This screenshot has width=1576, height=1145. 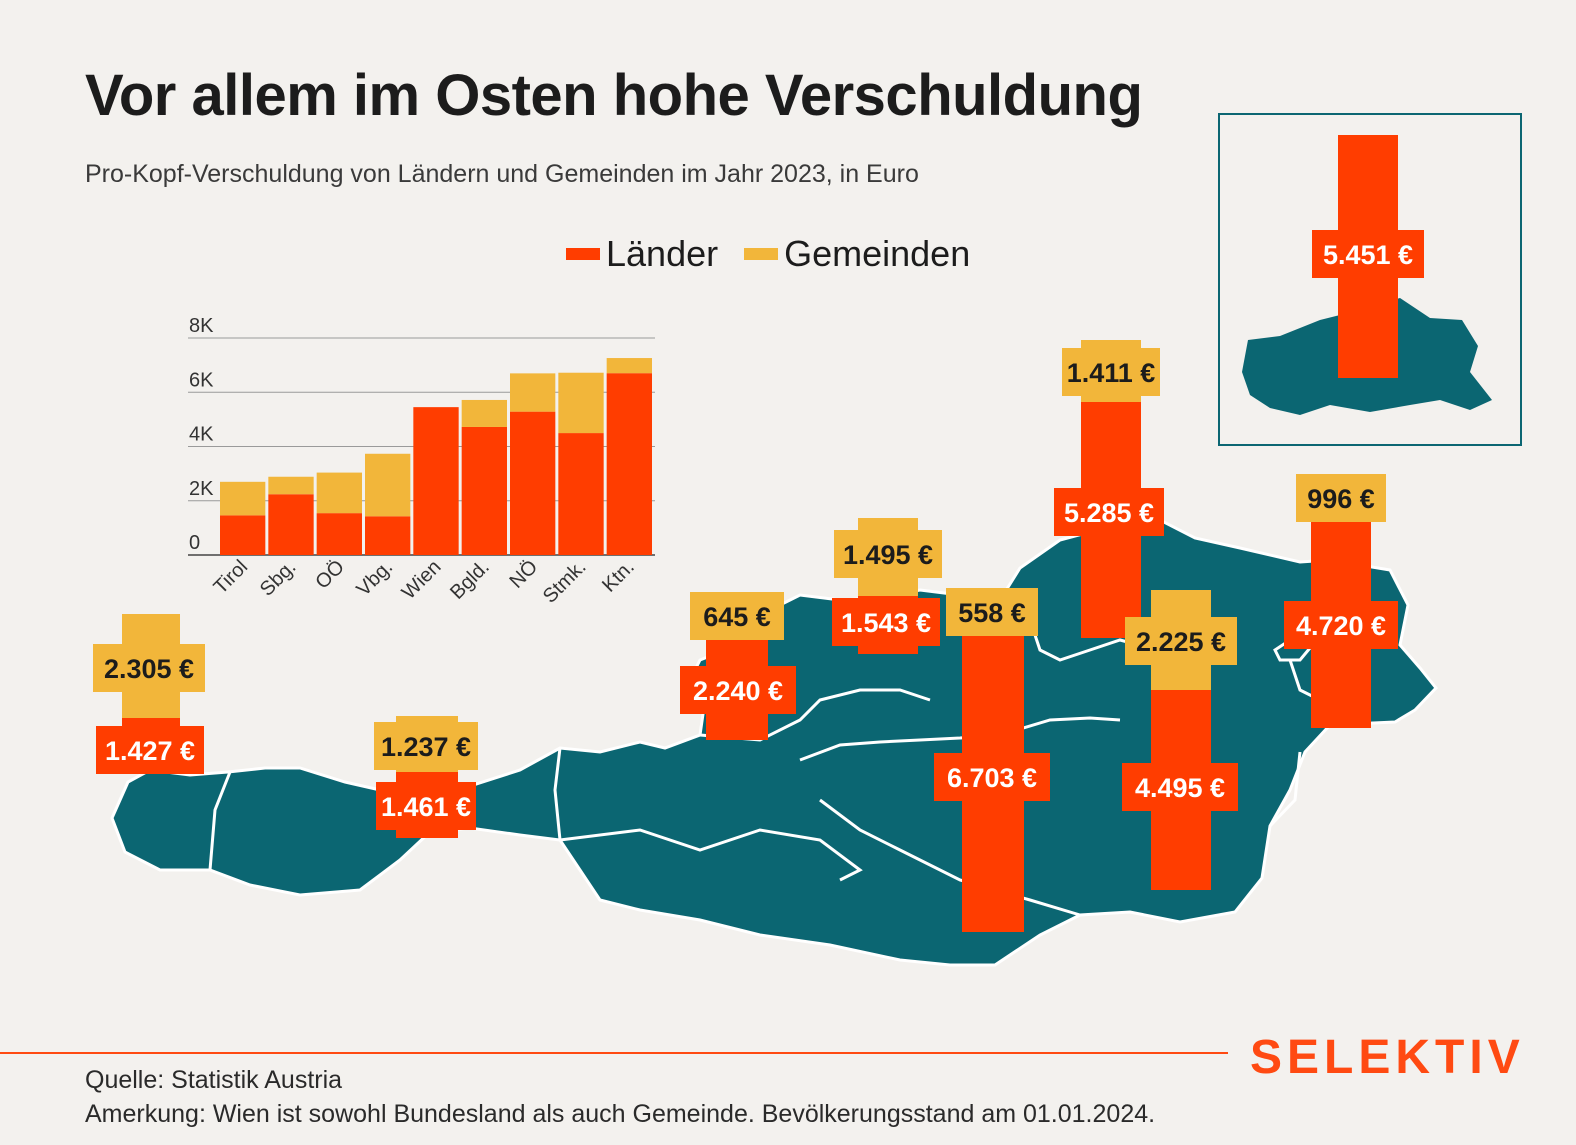 I want to click on y-tick-label: 6K, so click(x=201, y=380).